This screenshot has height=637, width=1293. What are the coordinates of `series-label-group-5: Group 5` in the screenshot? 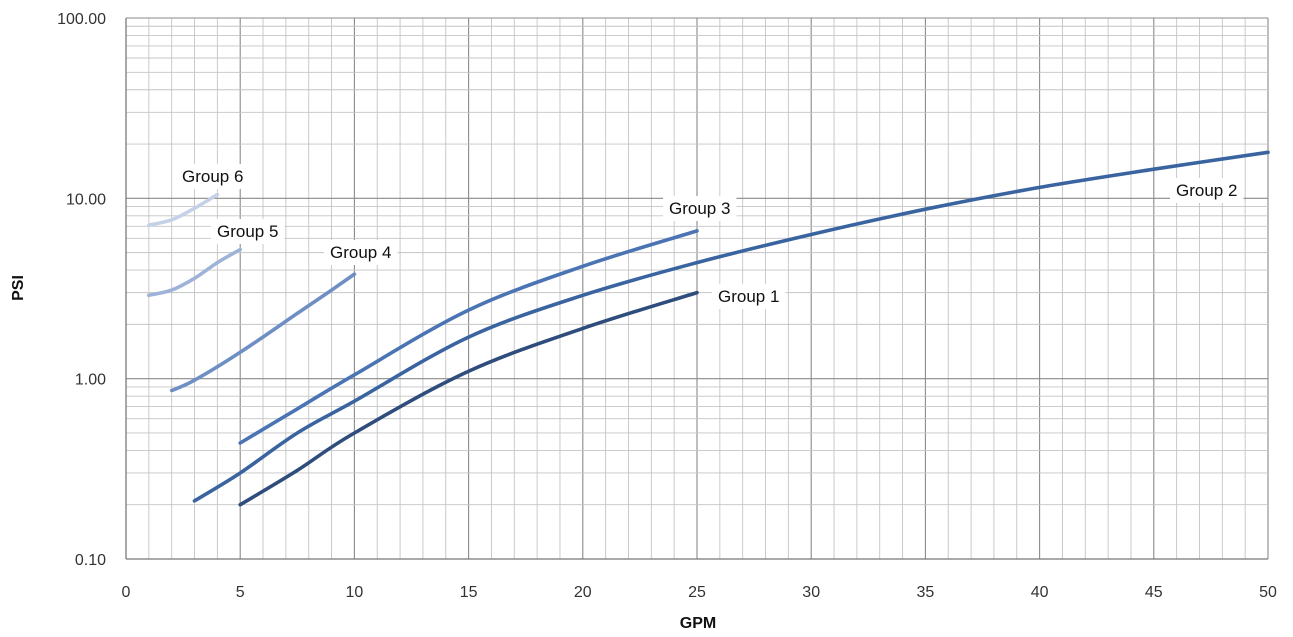 It's located at (248, 231).